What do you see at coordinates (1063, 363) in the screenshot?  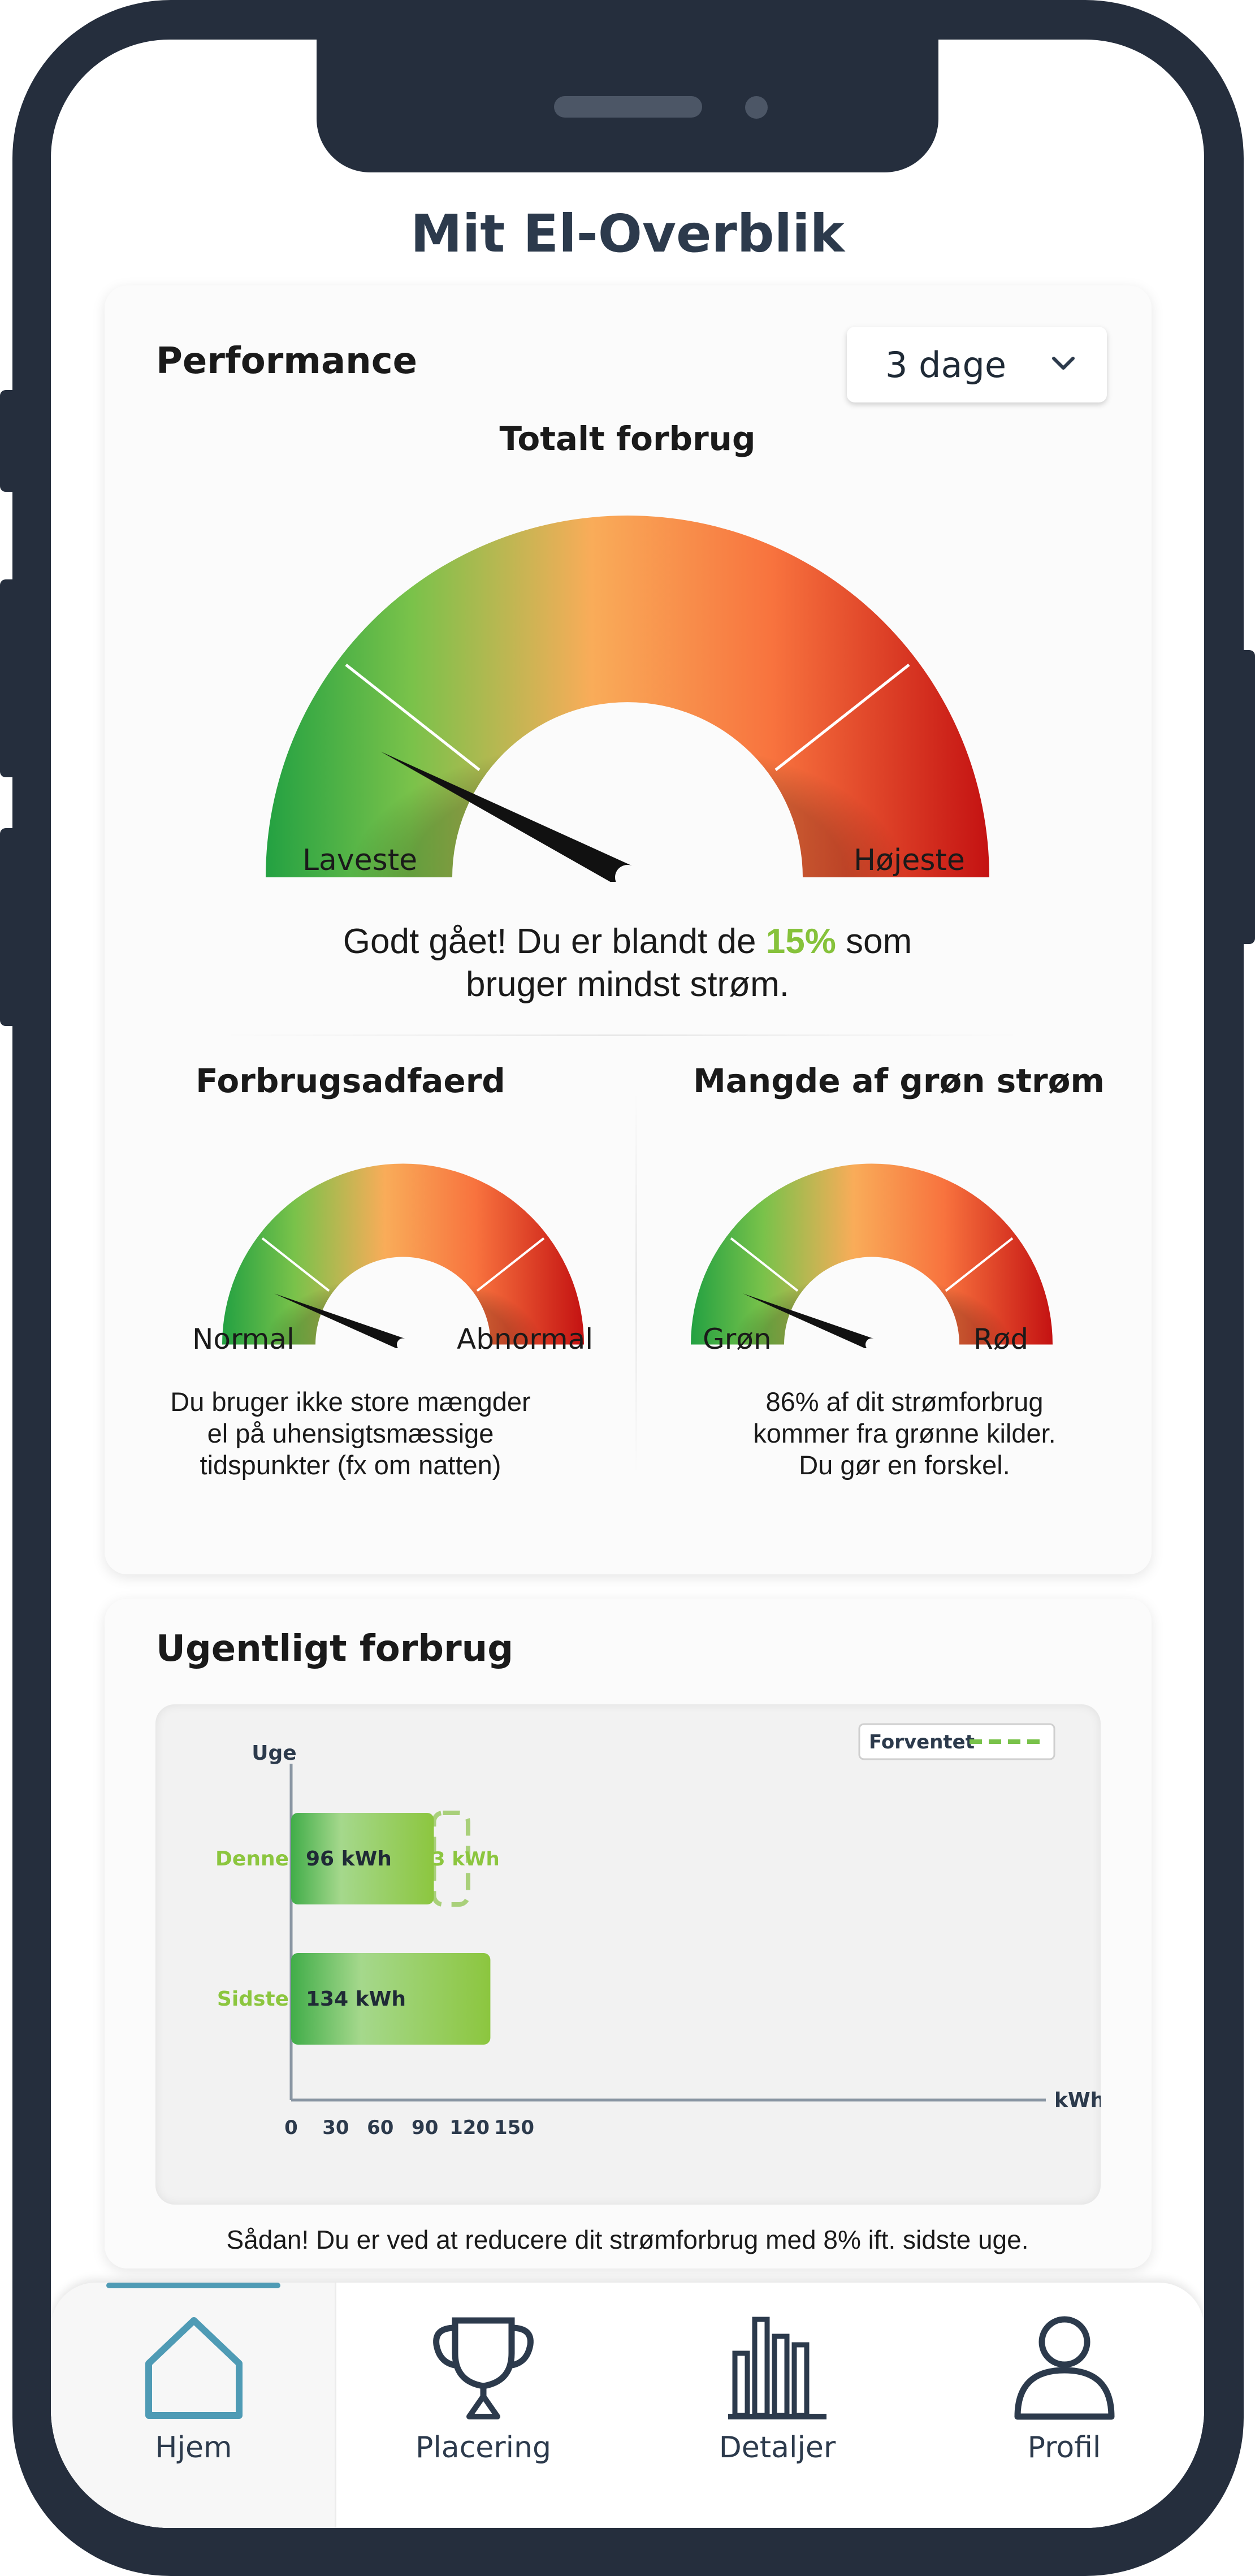 I see `chevron-down-icon` at bounding box center [1063, 363].